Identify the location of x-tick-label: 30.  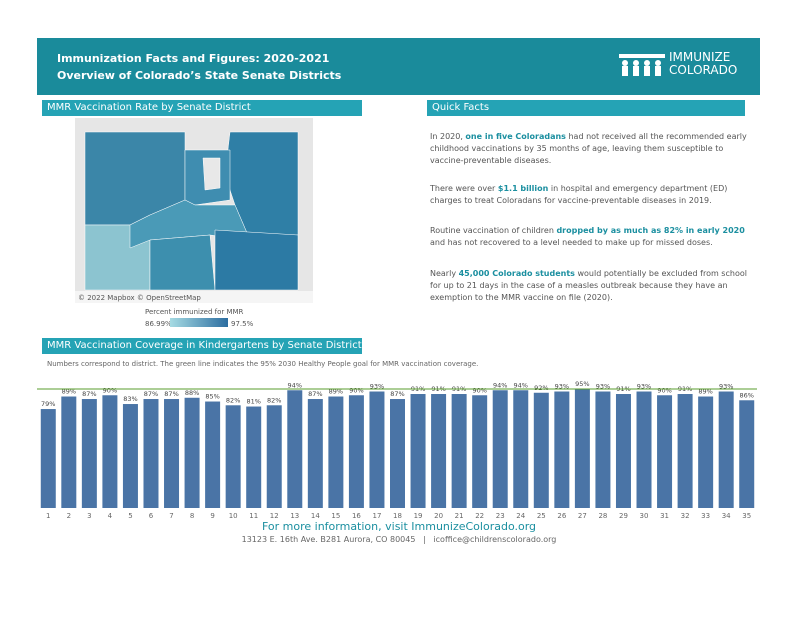
(644, 516).